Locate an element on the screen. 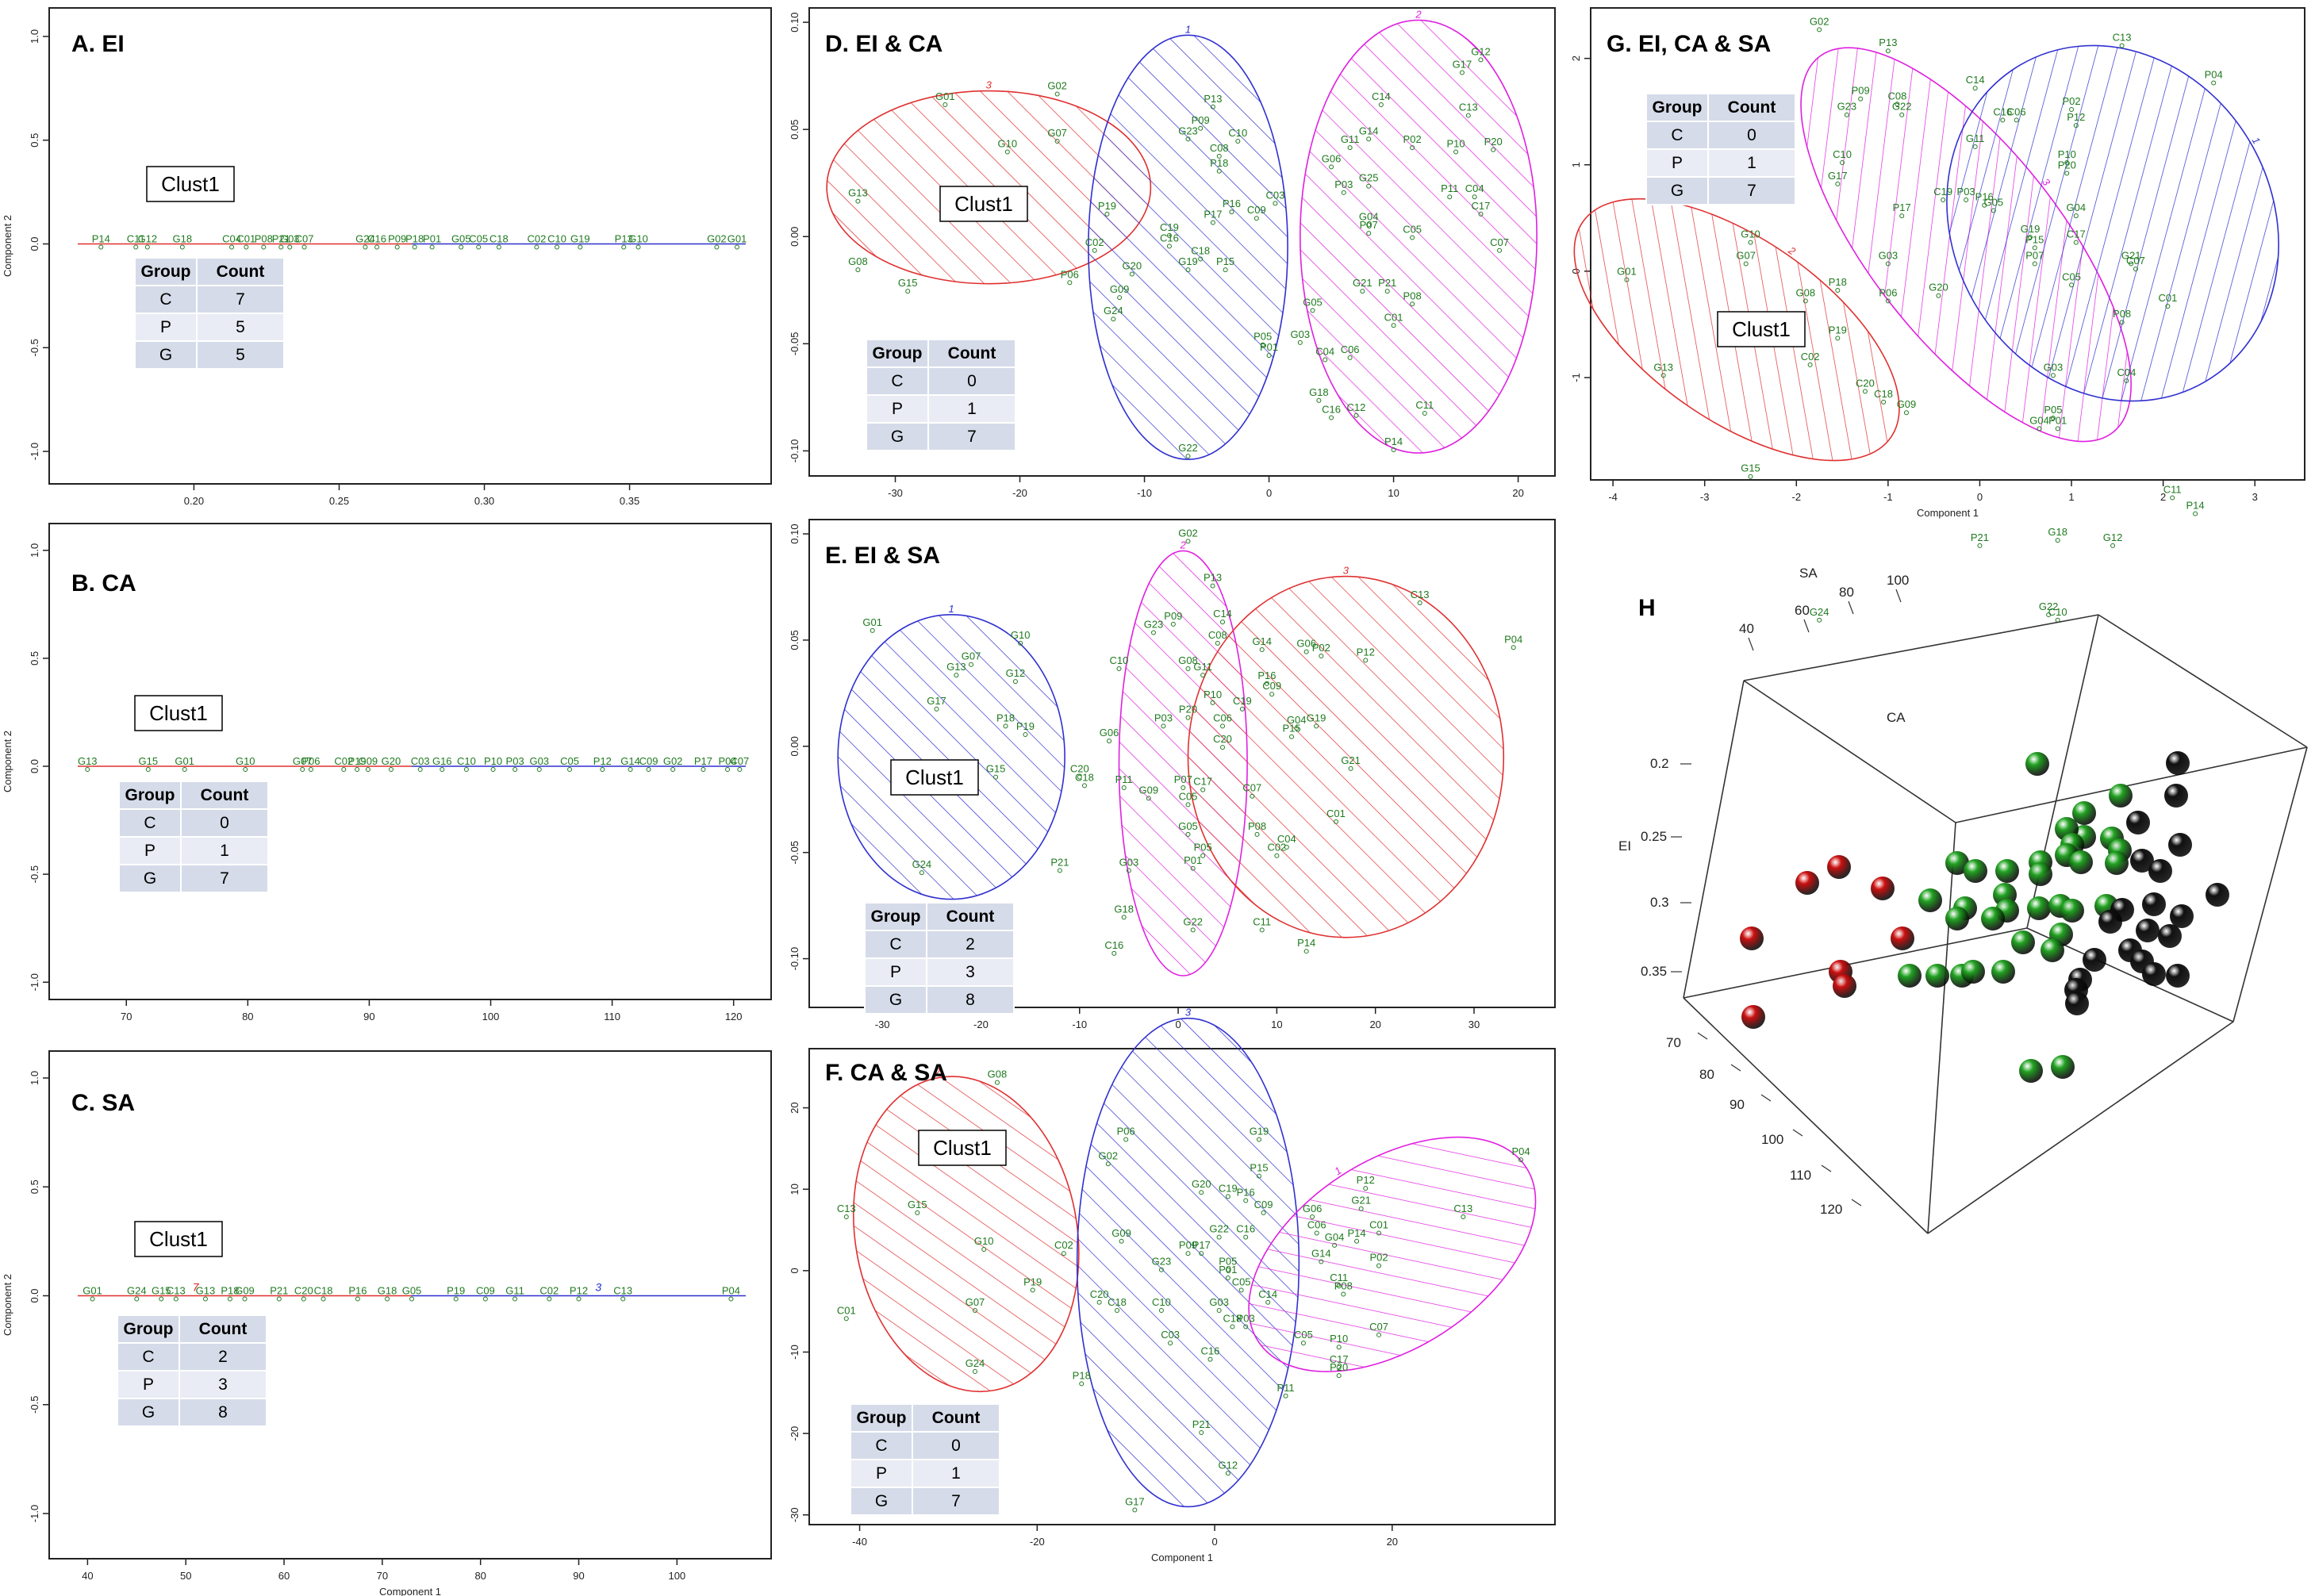 This screenshot has height=1596, width=2315. point-label: P14 is located at coordinates (101, 239).